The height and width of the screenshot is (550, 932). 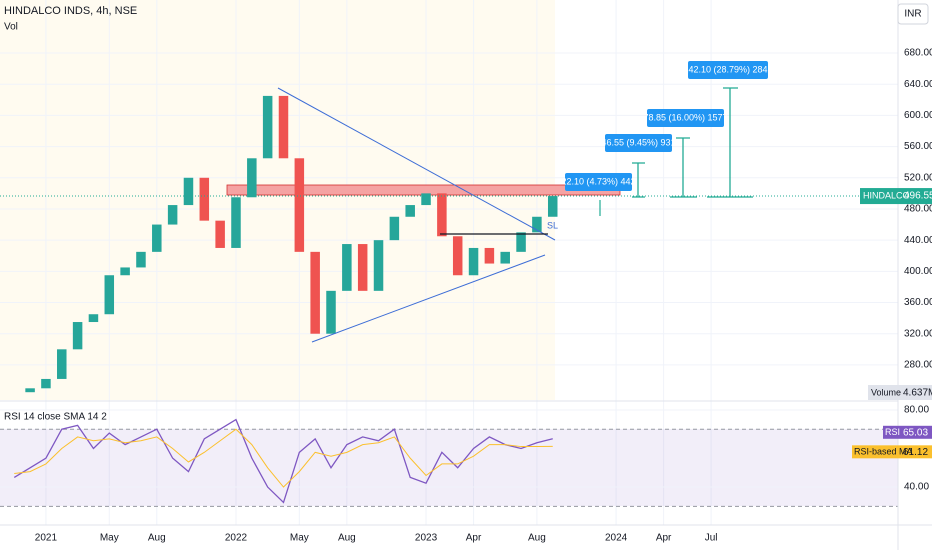 I want to click on measure-label: 22.10 (4.73%) 442, so click(x=598, y=181).